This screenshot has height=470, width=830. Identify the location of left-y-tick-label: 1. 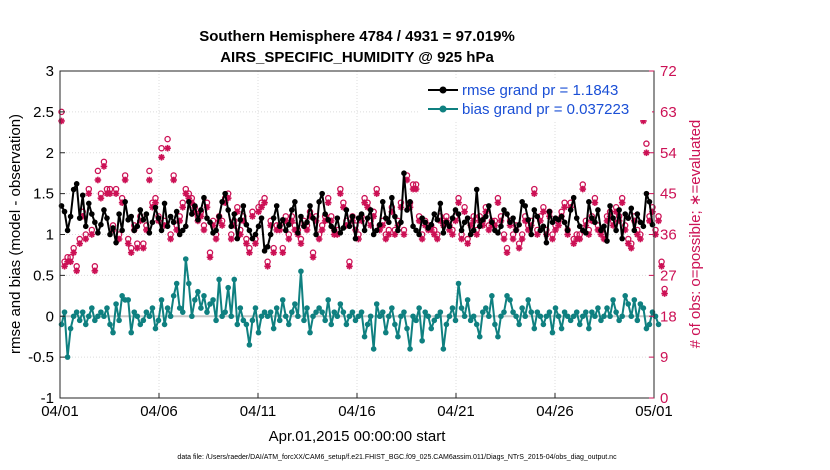
(50, 235).